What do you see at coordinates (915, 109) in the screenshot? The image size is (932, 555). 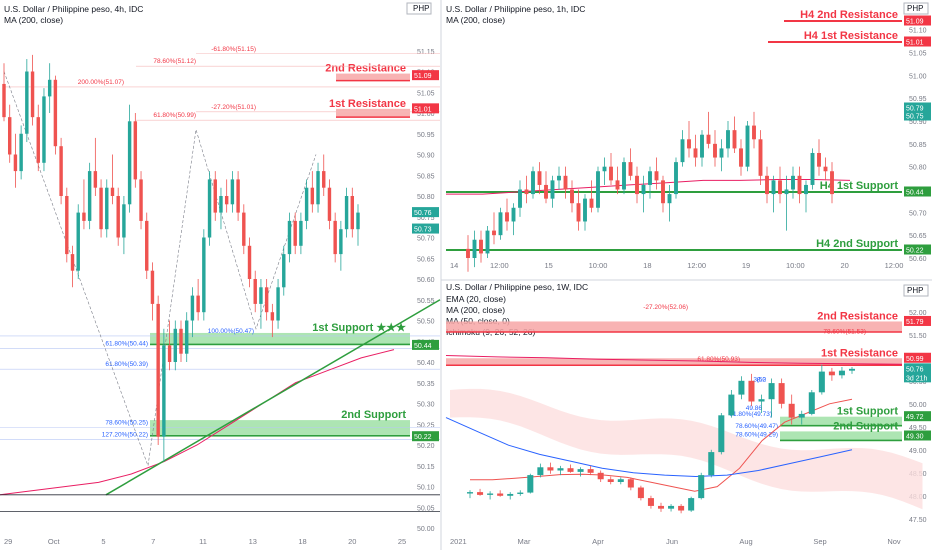 I see `h1-price-label: 50.79` at bounding box center [915, 109].